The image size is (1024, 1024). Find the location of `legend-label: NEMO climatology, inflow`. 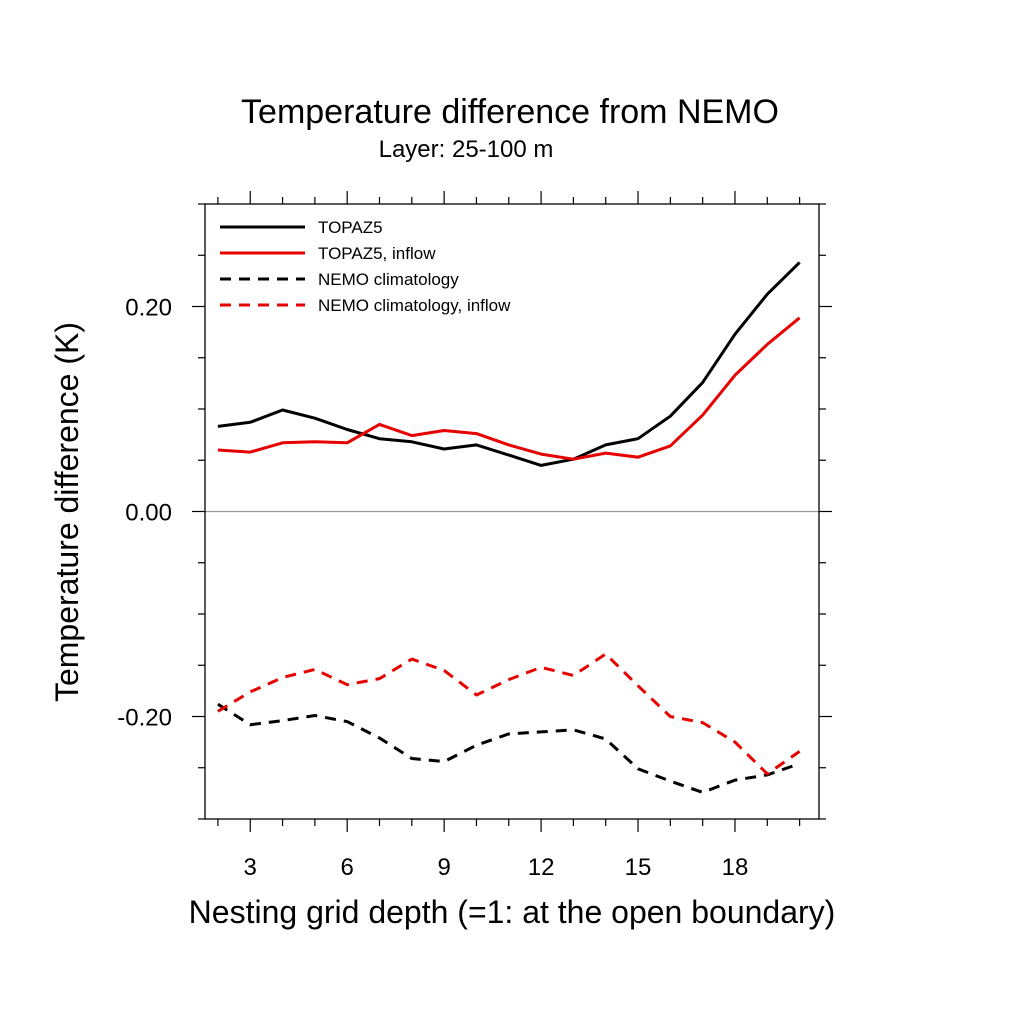

legend-label: NEMO climatology, inflow is located at coordinates (414, 305).